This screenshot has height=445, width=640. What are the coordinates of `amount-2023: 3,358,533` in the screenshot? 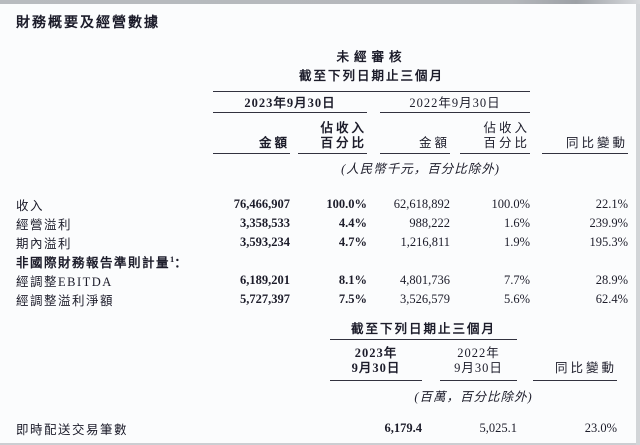 It's located at (265, 223).